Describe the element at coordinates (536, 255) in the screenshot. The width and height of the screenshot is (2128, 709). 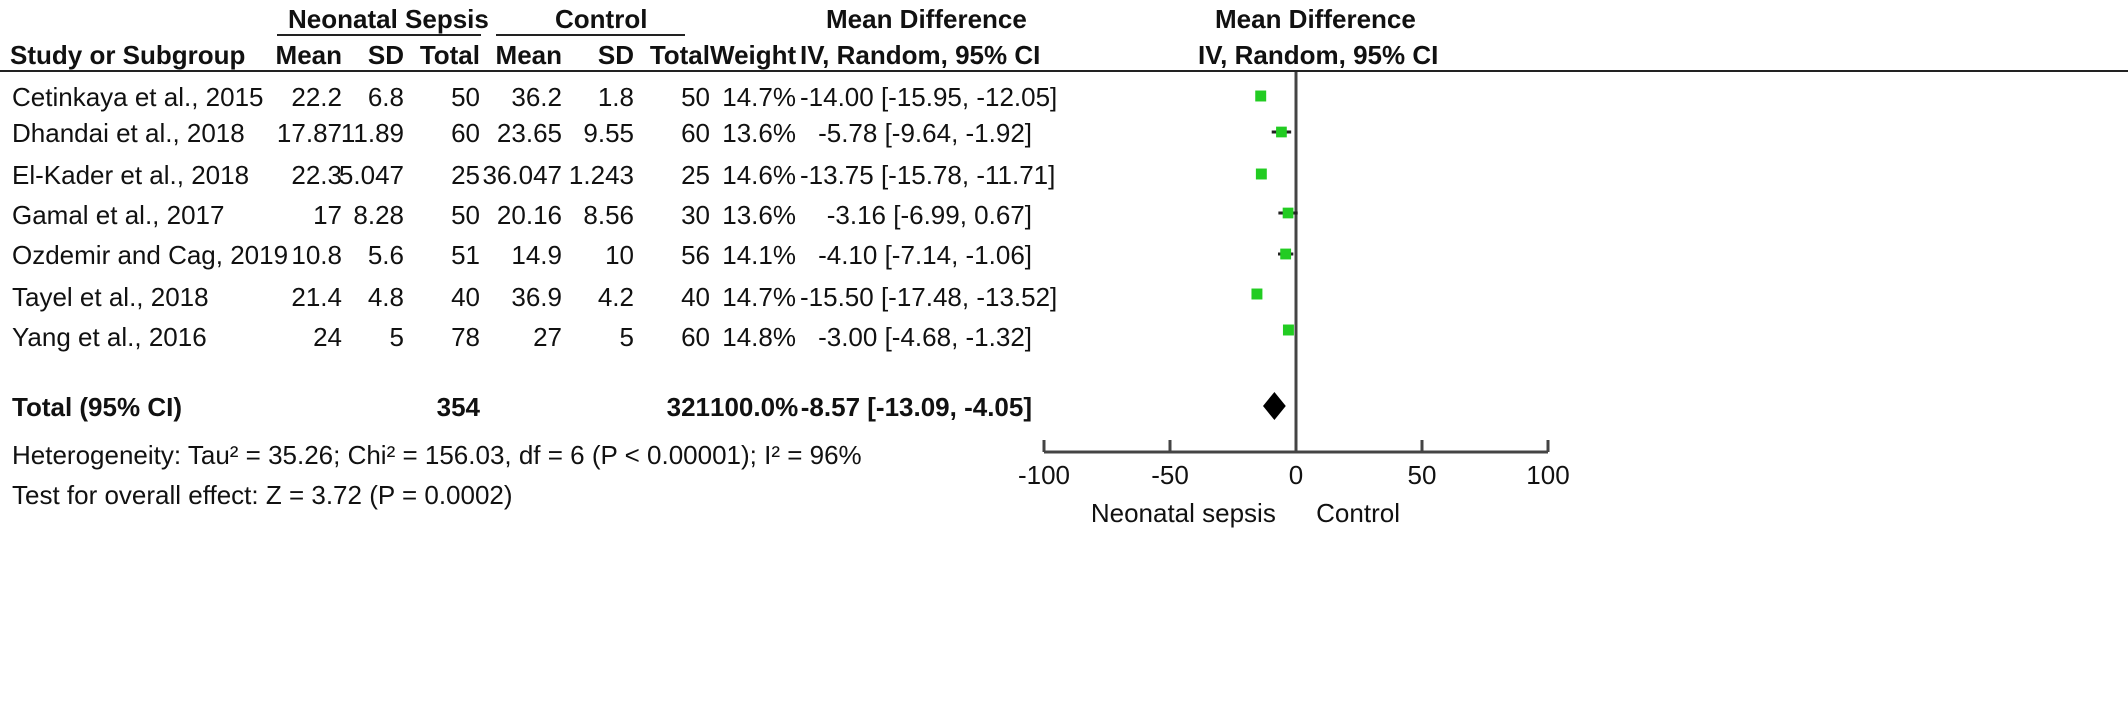
I see `cell-mean2: 14.9` at that location.